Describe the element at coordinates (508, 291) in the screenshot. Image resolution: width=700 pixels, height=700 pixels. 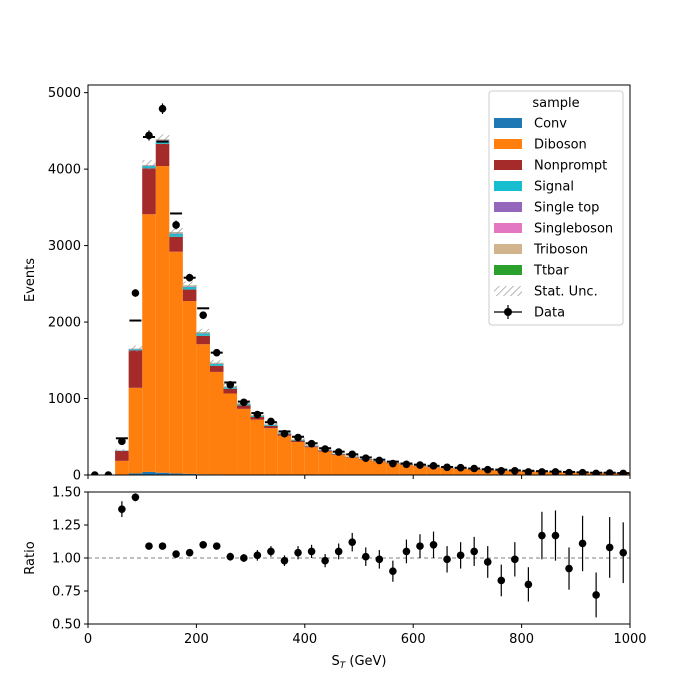
I see `legend-swatch-hatch` at that location.